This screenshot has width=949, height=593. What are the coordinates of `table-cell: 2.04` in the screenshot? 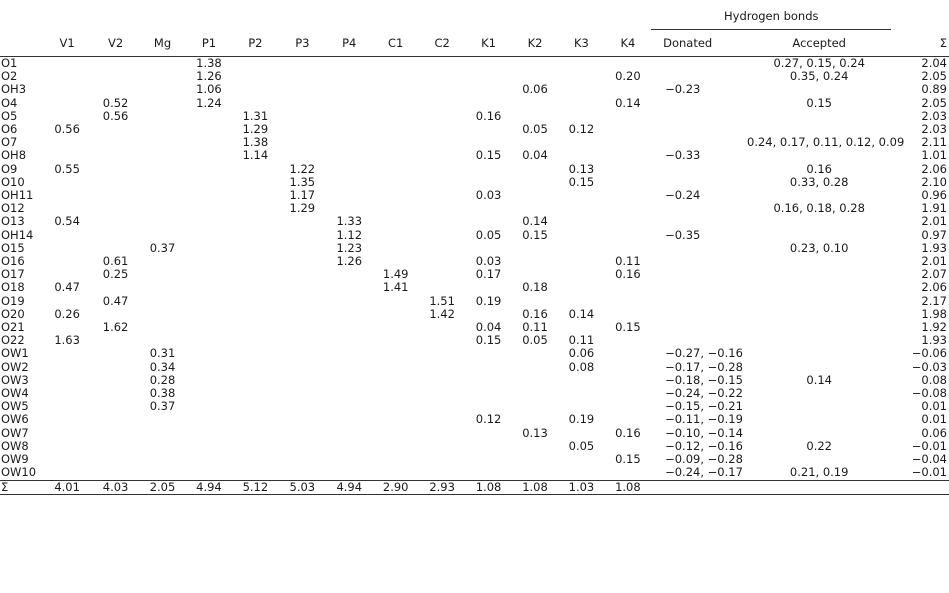 It's located at (934, 63).